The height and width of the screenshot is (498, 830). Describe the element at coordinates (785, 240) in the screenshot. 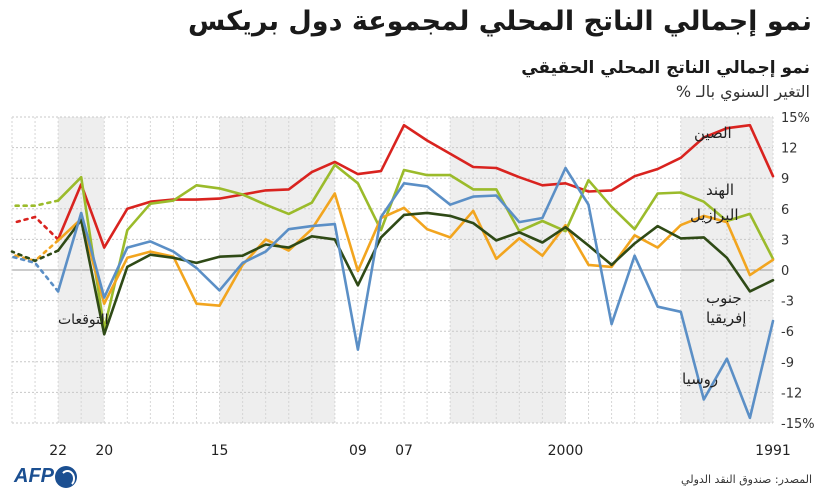

I see `y-tick-label: 3` at that location.